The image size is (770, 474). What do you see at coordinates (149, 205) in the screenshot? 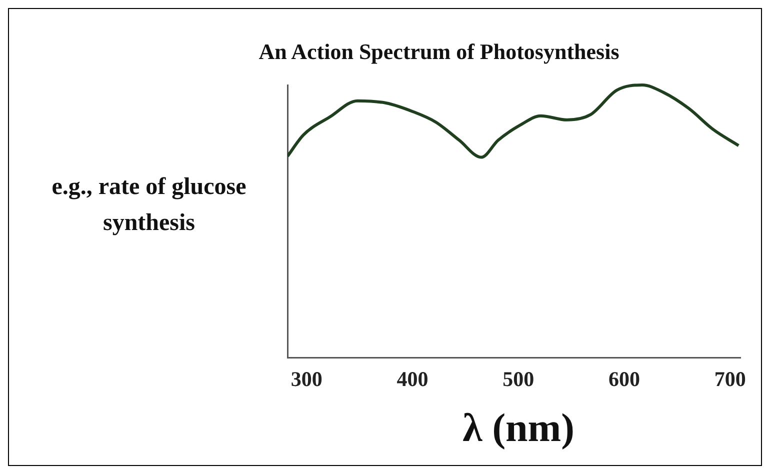
I see `y-axis-title: e.g., rate of glucose synthesis` at bounding box center [149, 205].